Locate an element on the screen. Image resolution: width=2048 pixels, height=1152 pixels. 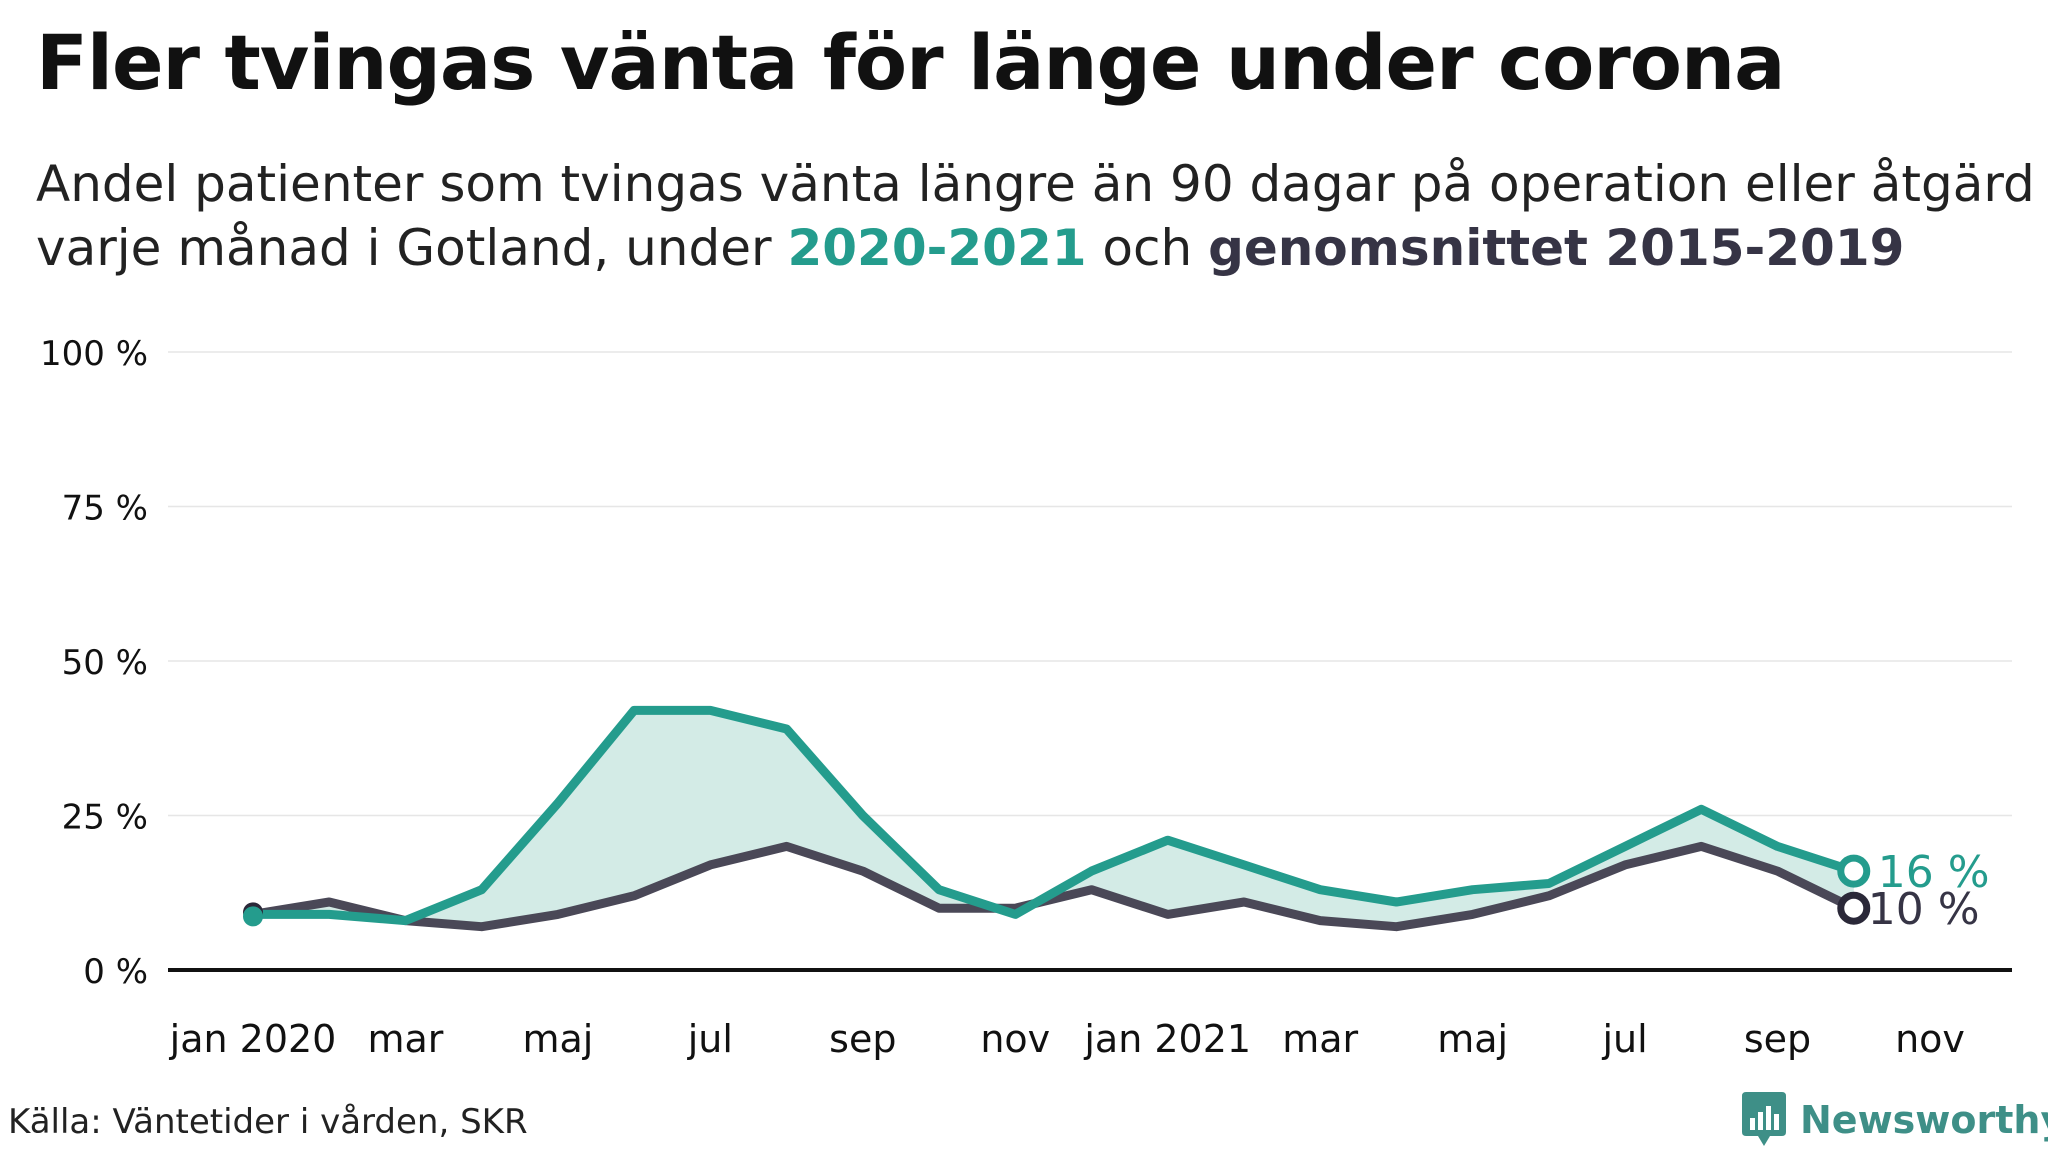
series-line-average is located at coordinates (1053, 886).